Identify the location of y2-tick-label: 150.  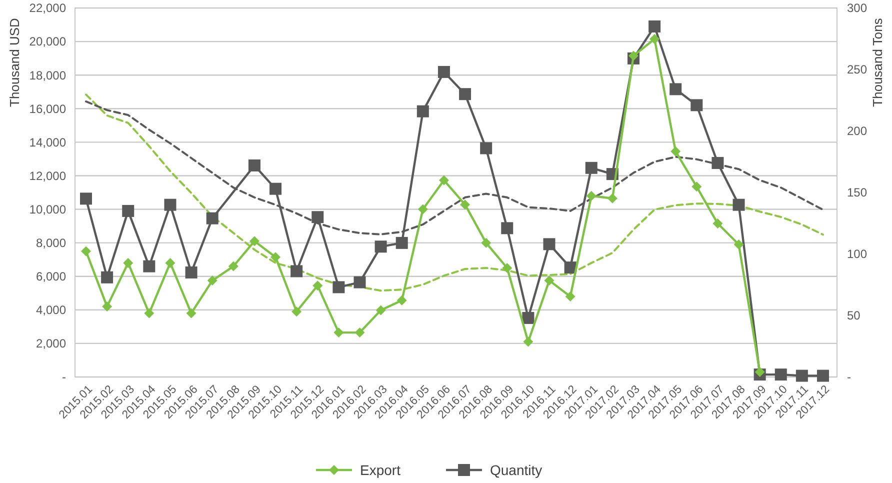
(857, 193).